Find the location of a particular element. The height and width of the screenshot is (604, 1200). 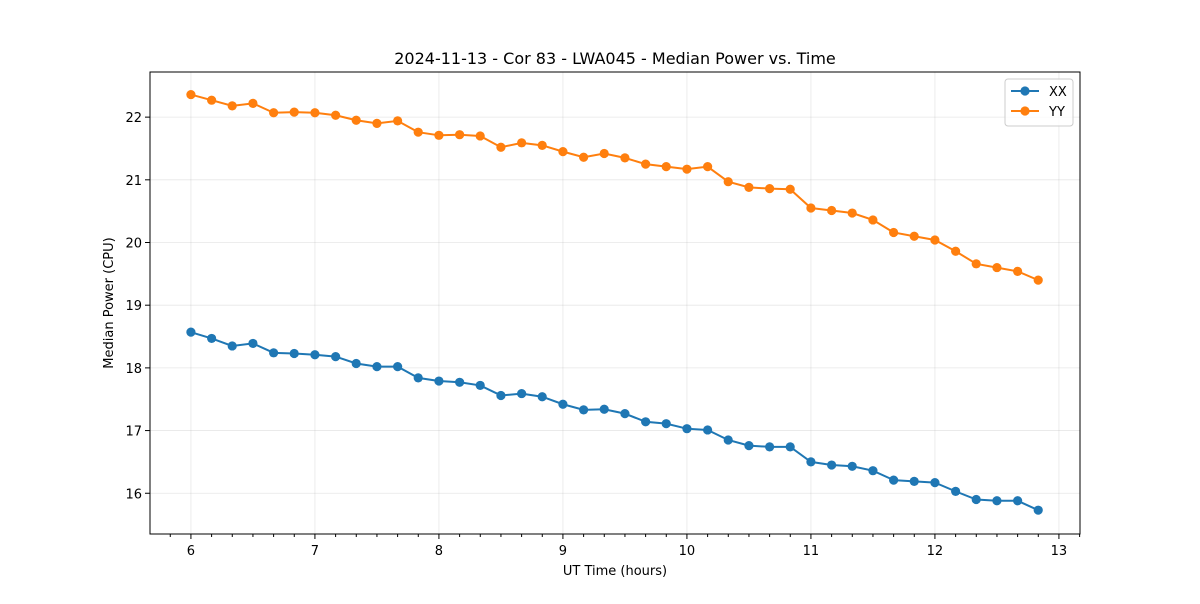

legend-entry-yy: YY is located at coordinates (1038, 112).